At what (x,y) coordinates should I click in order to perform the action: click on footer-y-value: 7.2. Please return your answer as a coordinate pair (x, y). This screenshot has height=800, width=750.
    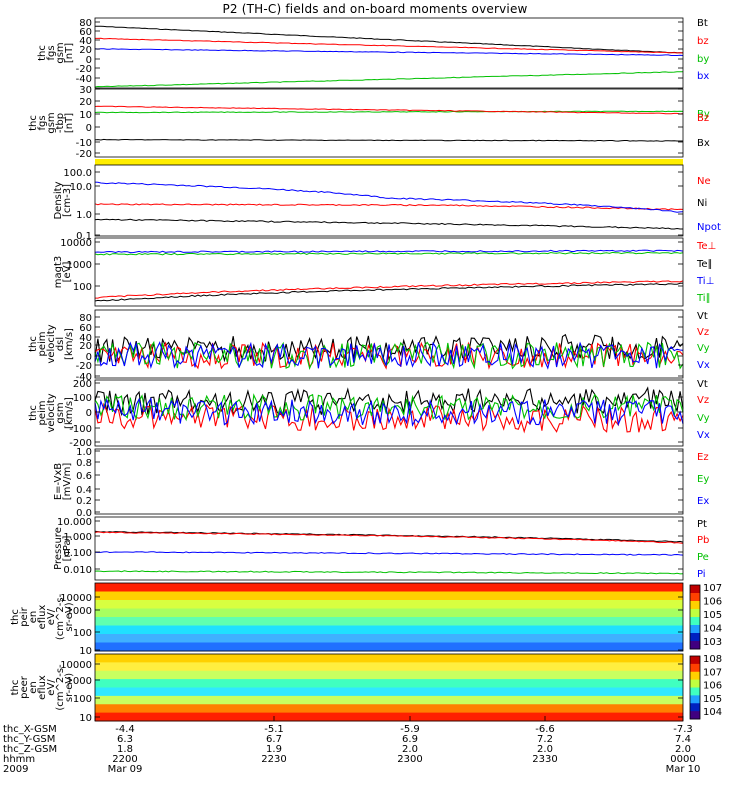
    Looking at the image, I should click on (545, 739).